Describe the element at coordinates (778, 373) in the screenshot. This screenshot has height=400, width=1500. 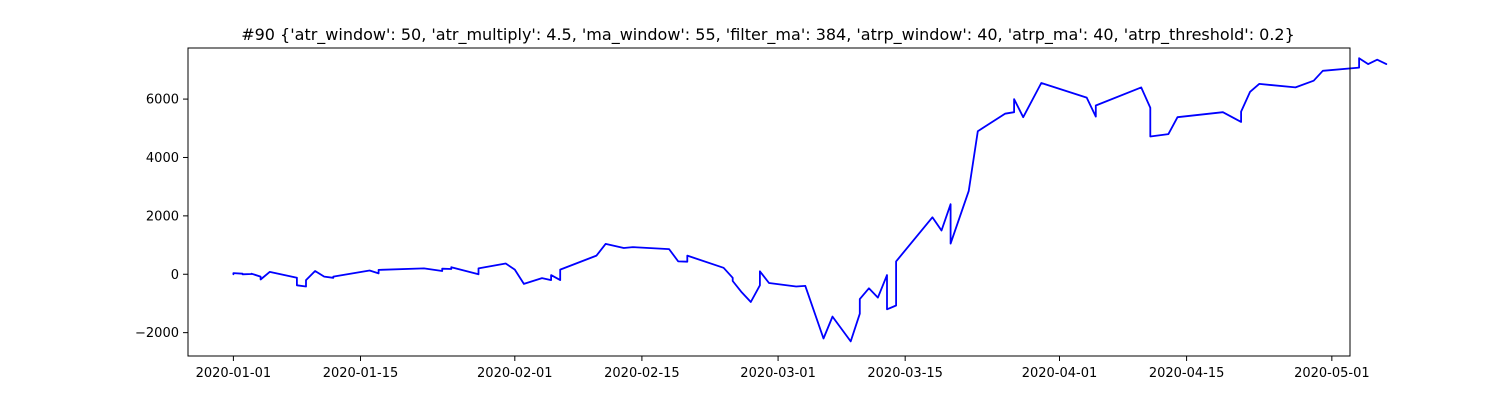
I see `x-tick-label: 2020-03-01` at that location.